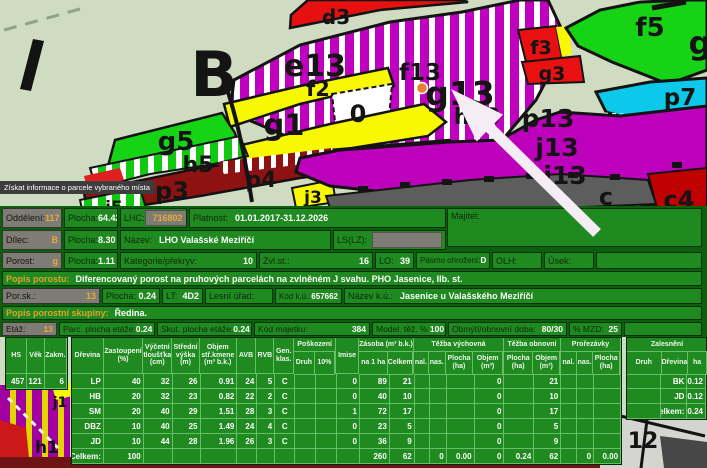 This screenshot has height=468, width=707. Describe the element at coordinates (247, 396) in the screenshot. I see `table-cell: 22` at that location.